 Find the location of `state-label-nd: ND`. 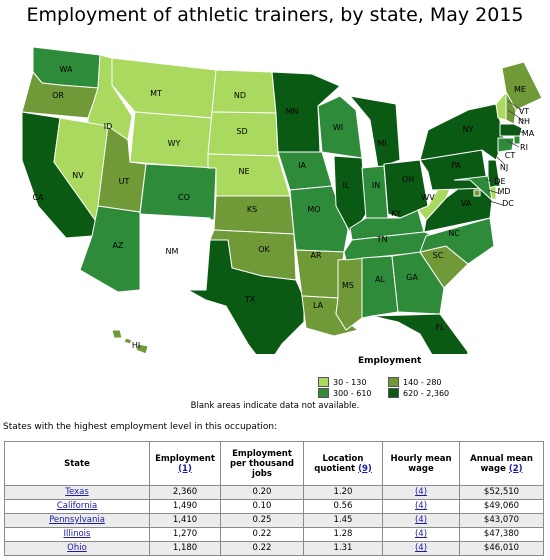

state-label-nd: ND is located at coordinates (240, 95).